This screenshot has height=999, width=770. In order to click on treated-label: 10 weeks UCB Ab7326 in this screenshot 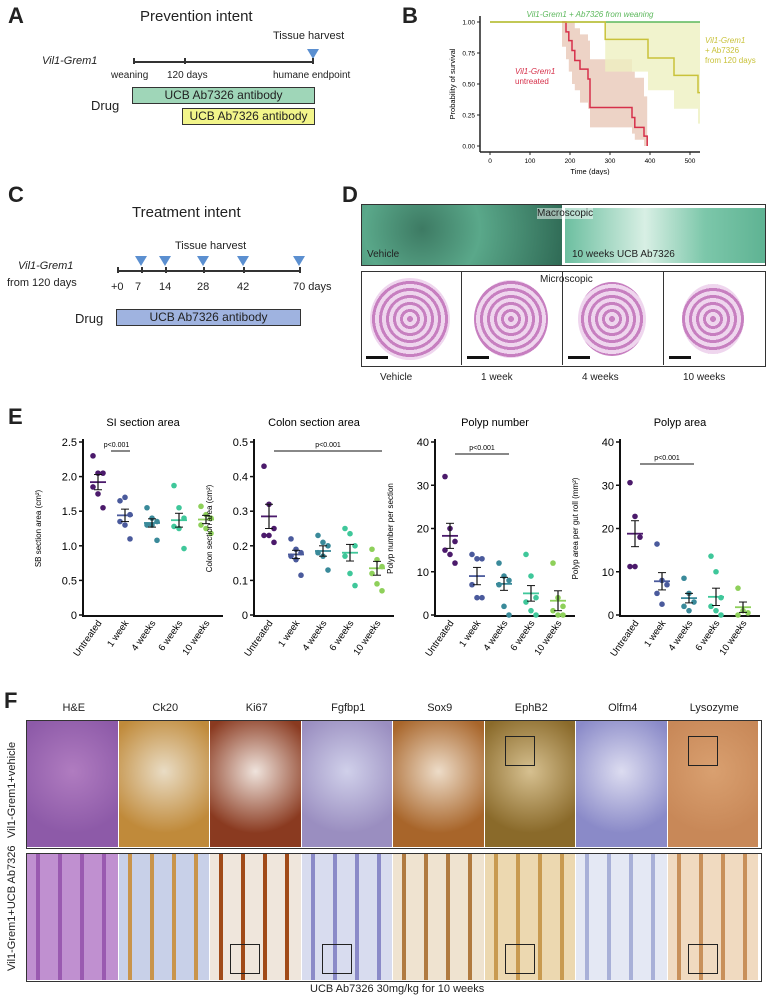, I will do `click(623, 254)`.